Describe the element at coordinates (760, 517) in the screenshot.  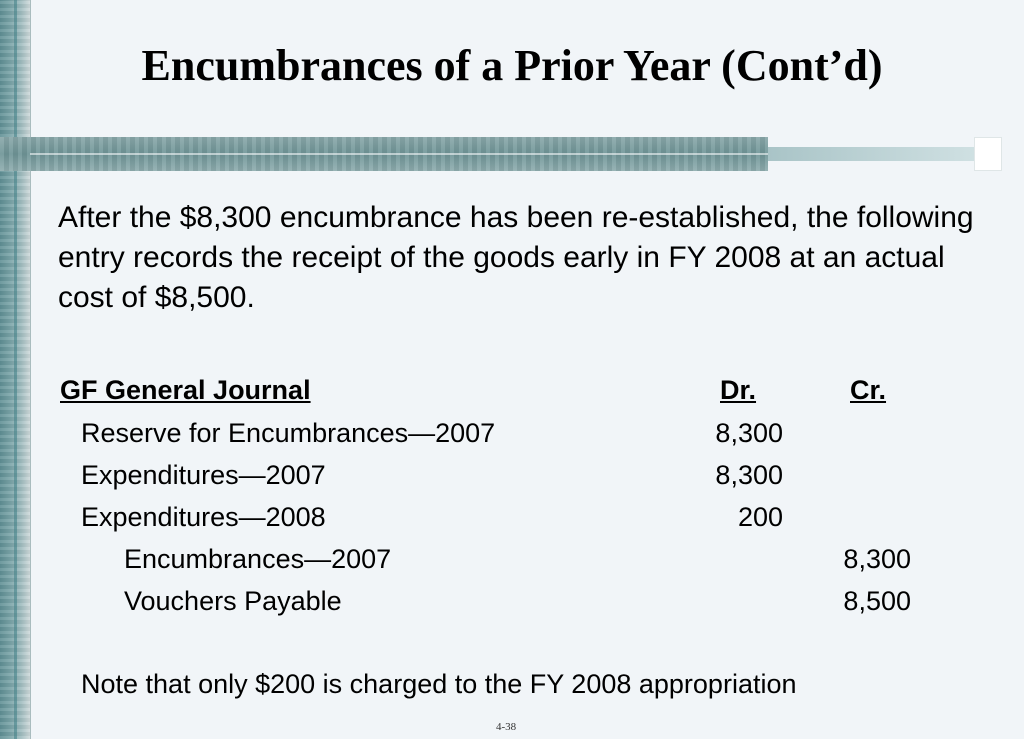
I see `debit-amount: 200` at that location.